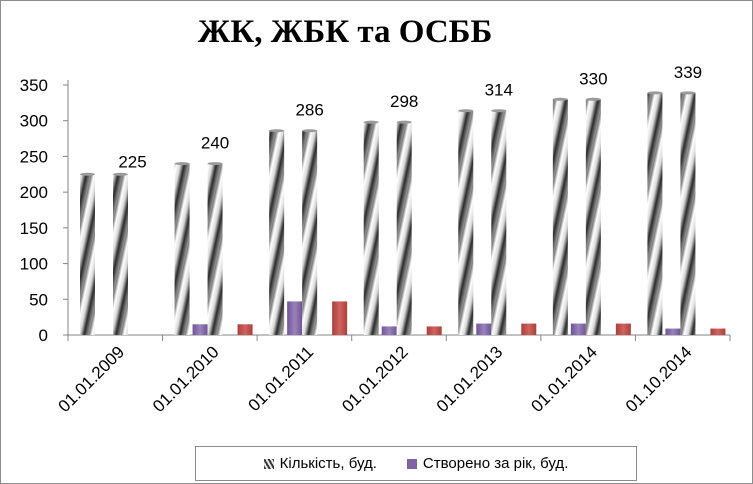 The width and height of the screenshot is (753, 484). What do you see at coordinates (564, 379) in the screenshot?
I see `x-category-label: 01.01.2014` at bounding box center [564, 379].